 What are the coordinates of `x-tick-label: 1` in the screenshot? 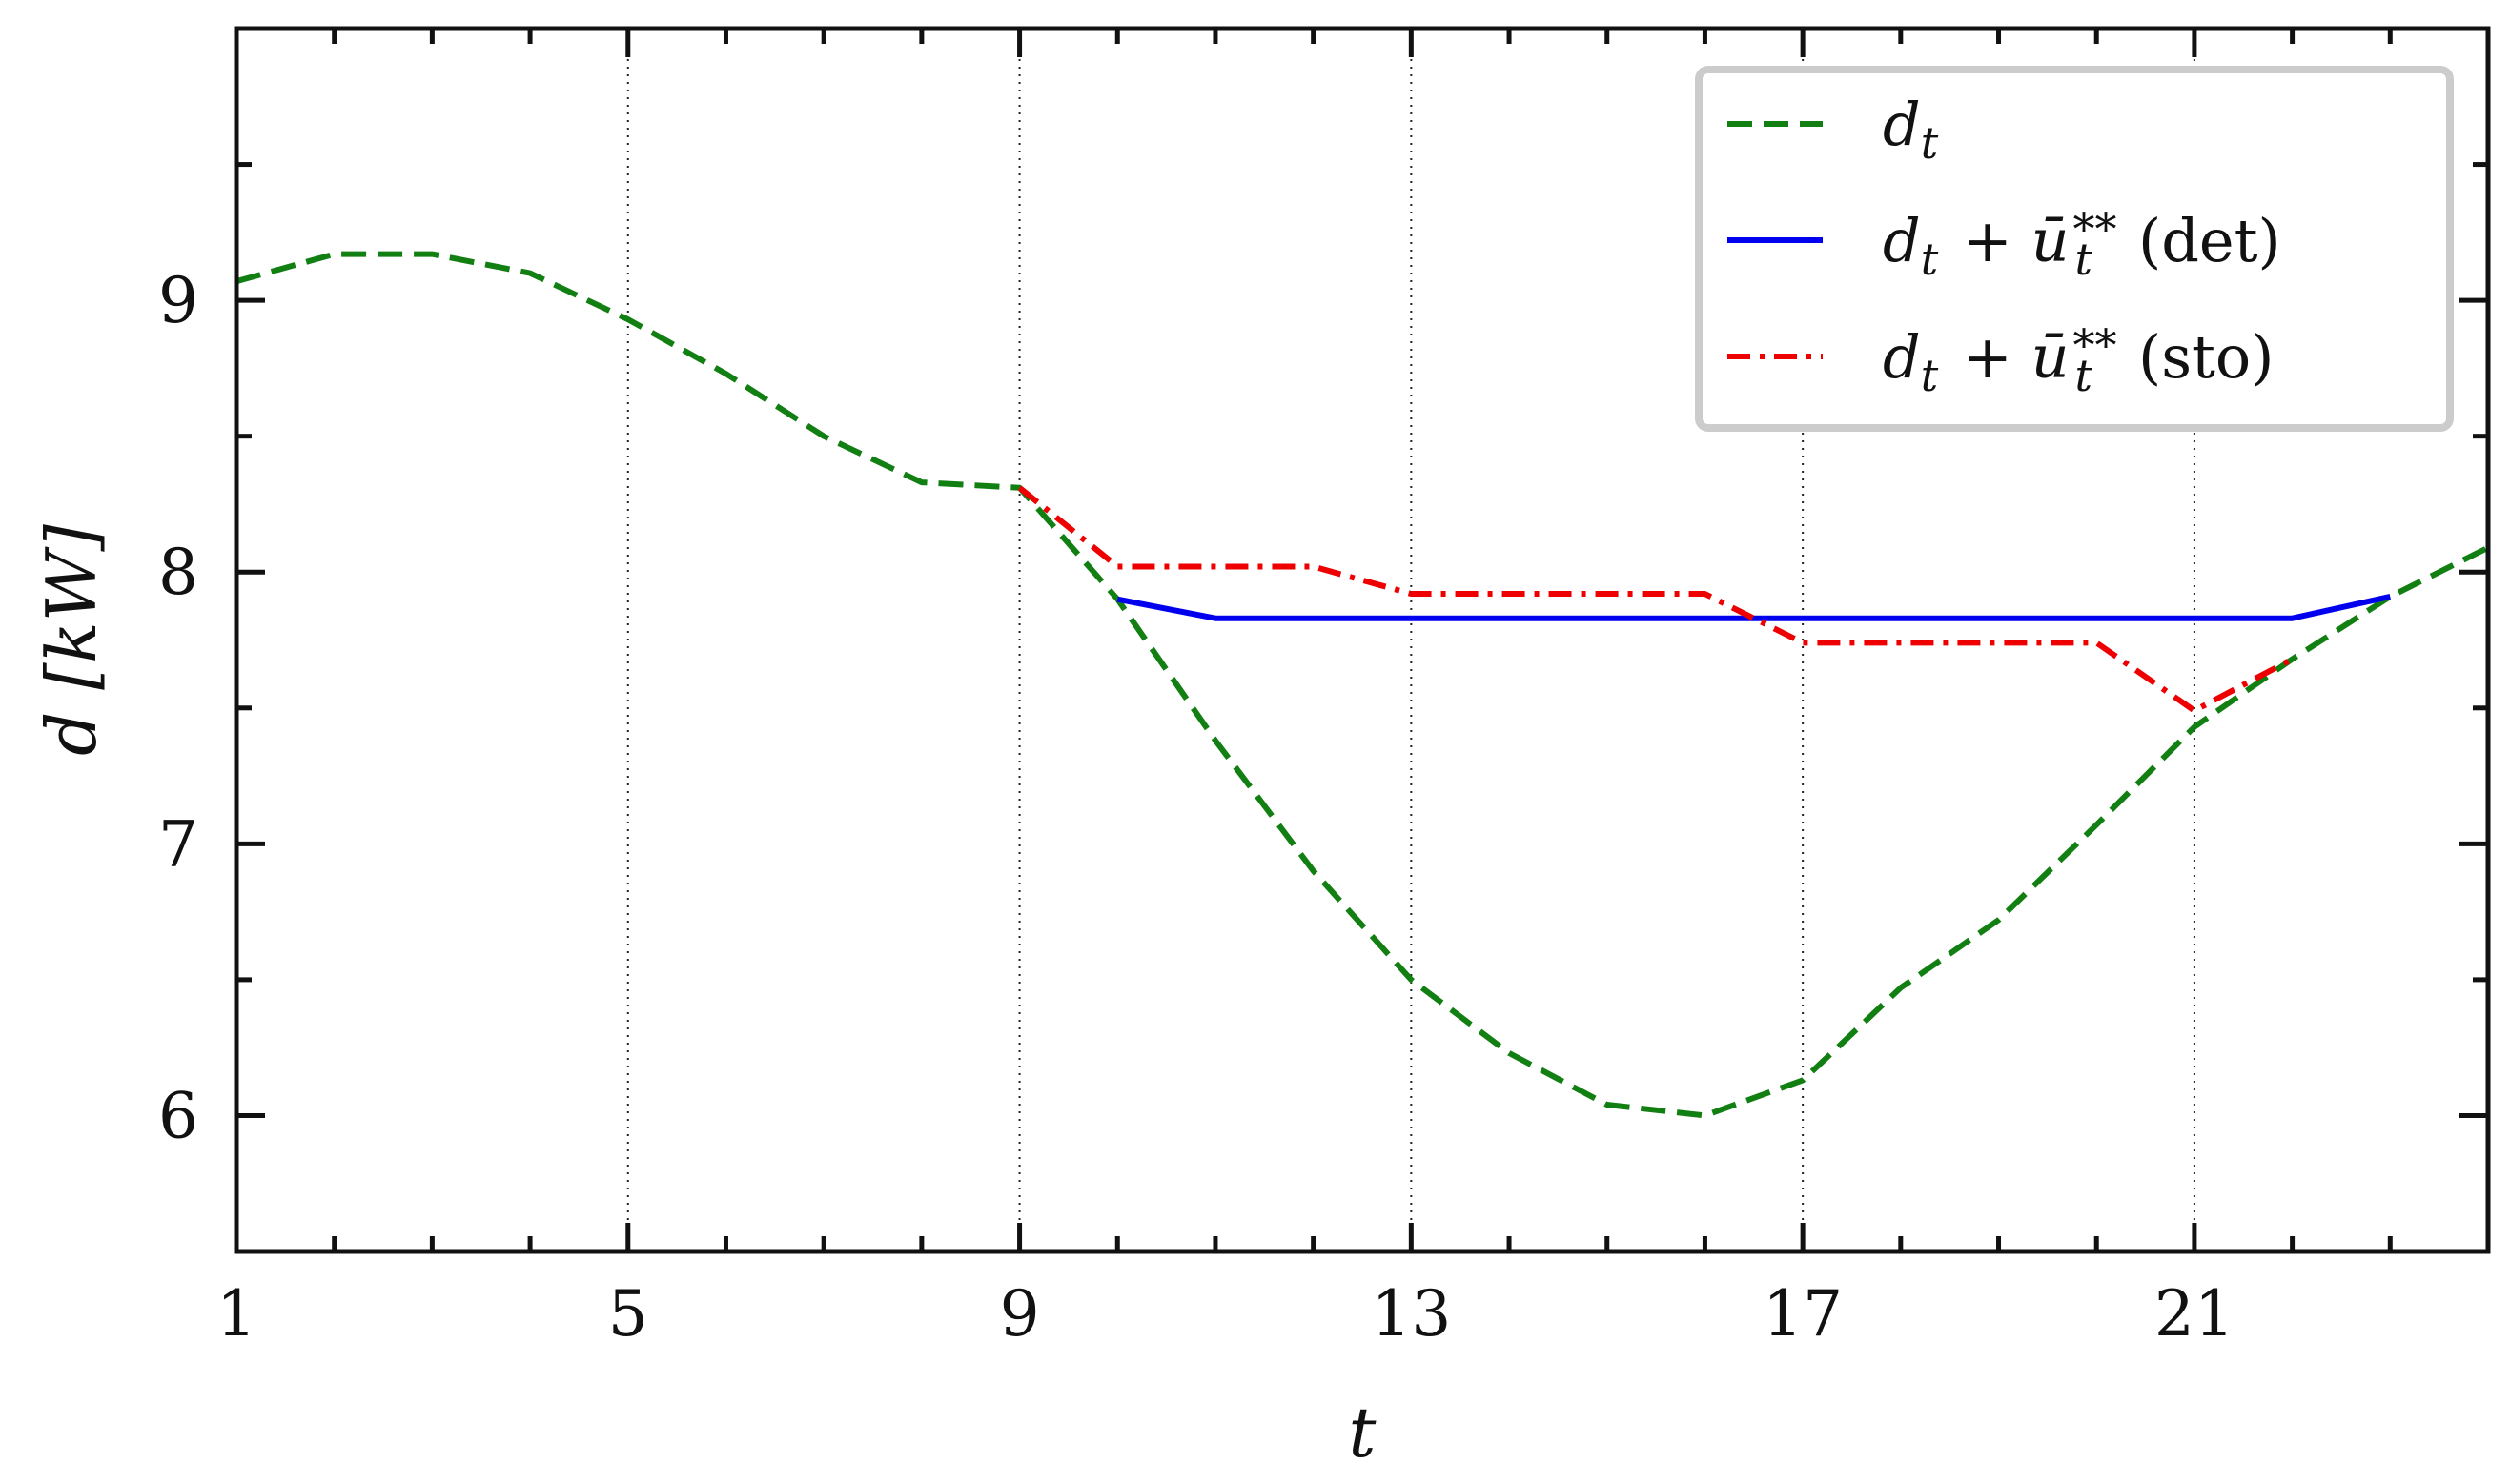 It's located at (236, 1314).